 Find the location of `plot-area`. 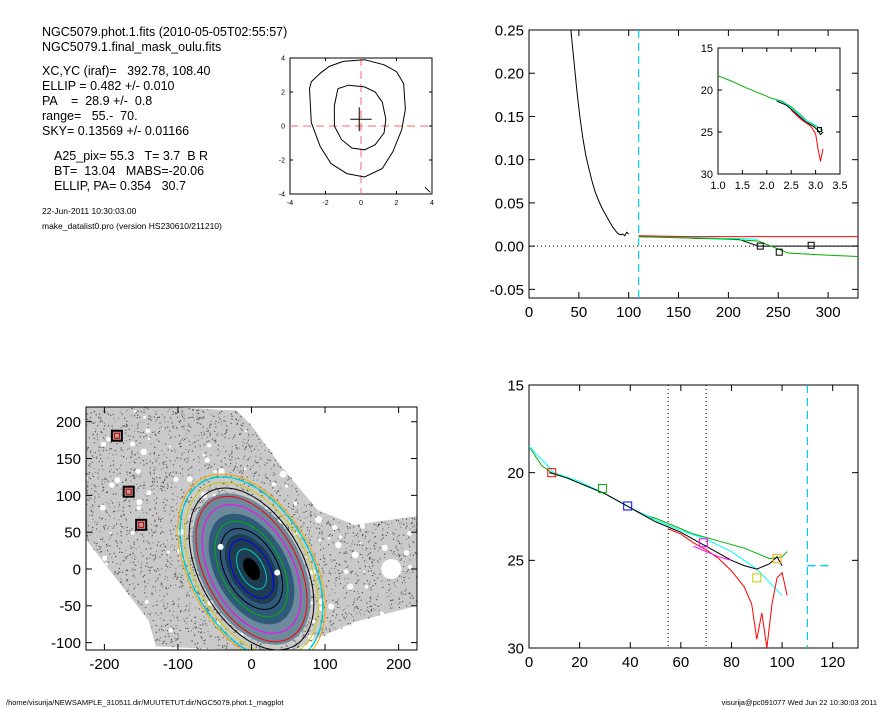

plot-area is located at coordinates (681, 516).